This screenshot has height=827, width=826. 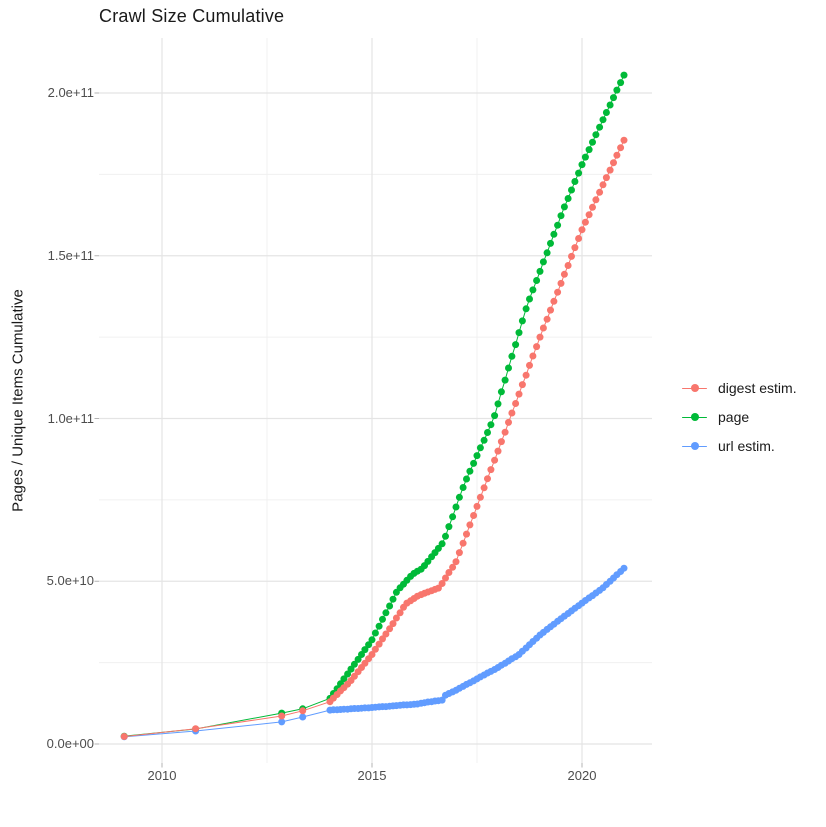 I want to click on y-axis-title: Pages / Unique Items Cumulative, so click(x=18, y=400).